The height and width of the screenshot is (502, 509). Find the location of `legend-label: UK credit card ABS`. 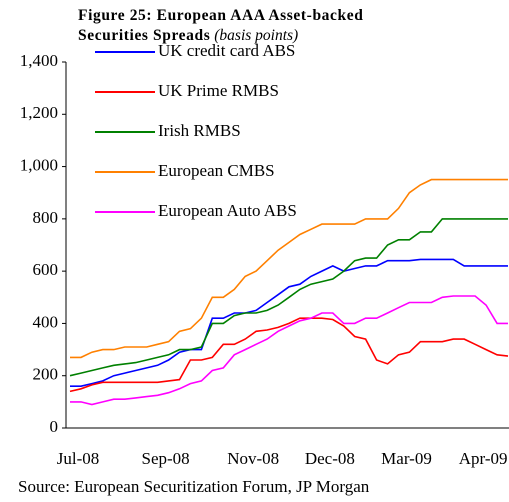

legend-label: UK credit card ABS is located at coordinates (226, 50).